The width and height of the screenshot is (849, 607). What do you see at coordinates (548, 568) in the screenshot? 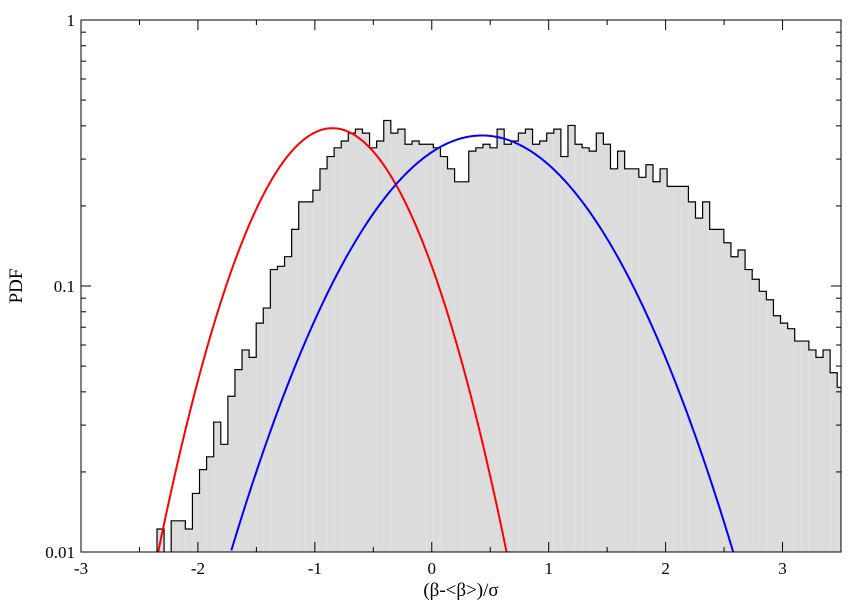
I see `x-tick-label: 1` at bounding box center [548, 568].